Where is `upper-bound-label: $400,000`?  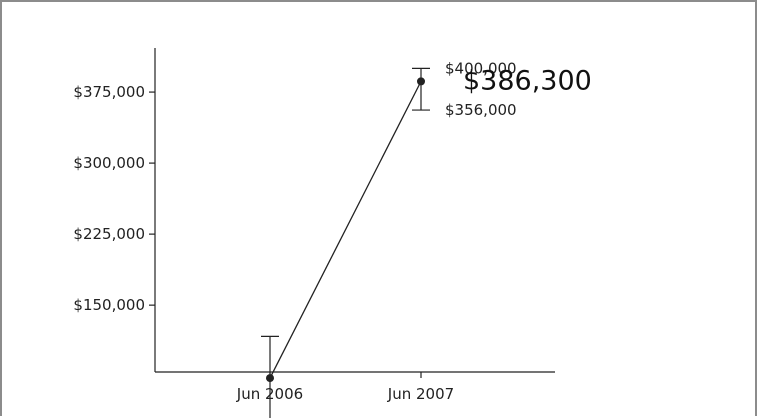
upper-bound-label: $400,000 is located at coordinates (481, 68).